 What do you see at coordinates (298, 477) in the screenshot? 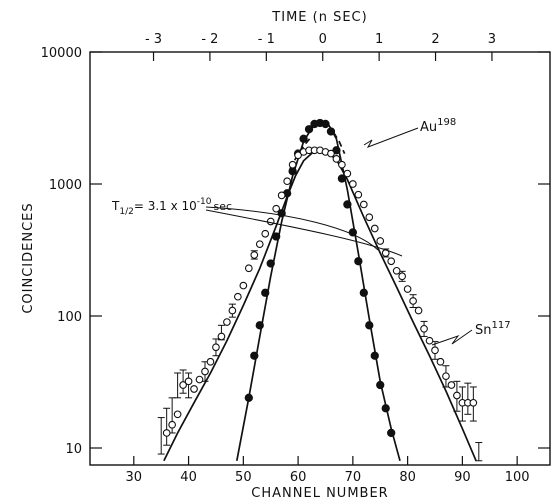
I see `x-tick-label: 60` at bounding box center [298, 477].